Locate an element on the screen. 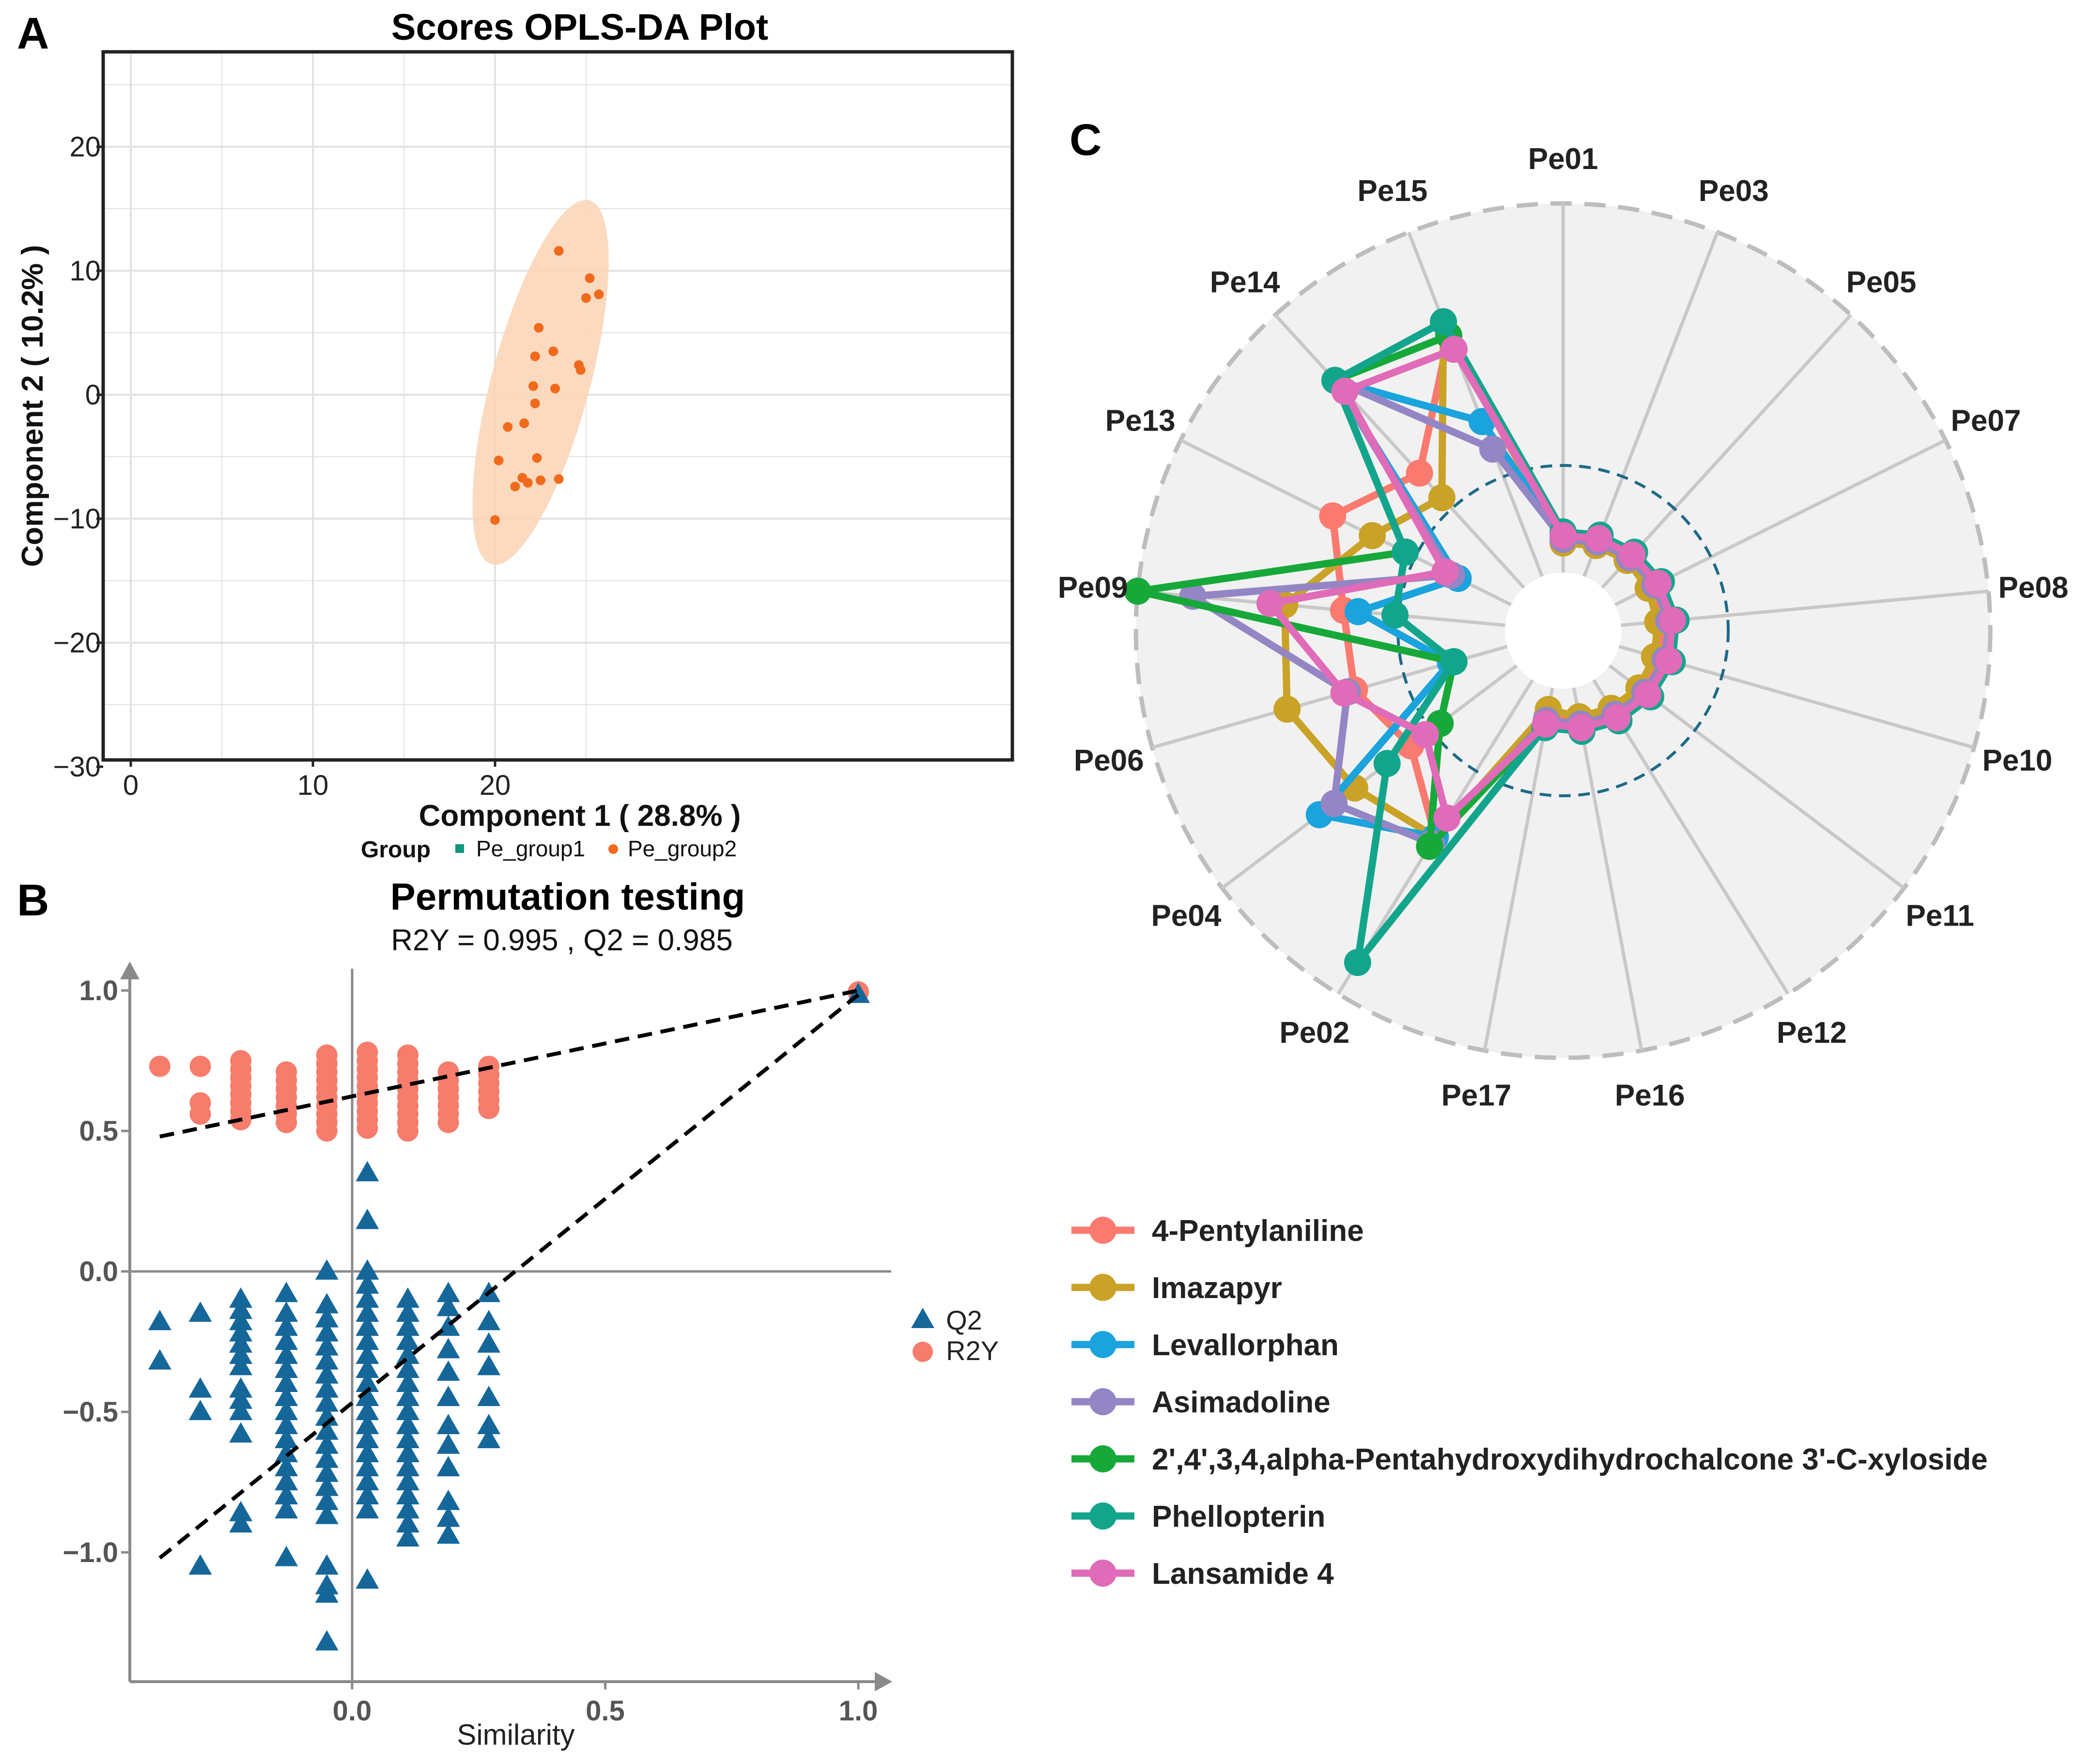  radar-axis-label: Pe02 is located at coordinates (1314, 1033).